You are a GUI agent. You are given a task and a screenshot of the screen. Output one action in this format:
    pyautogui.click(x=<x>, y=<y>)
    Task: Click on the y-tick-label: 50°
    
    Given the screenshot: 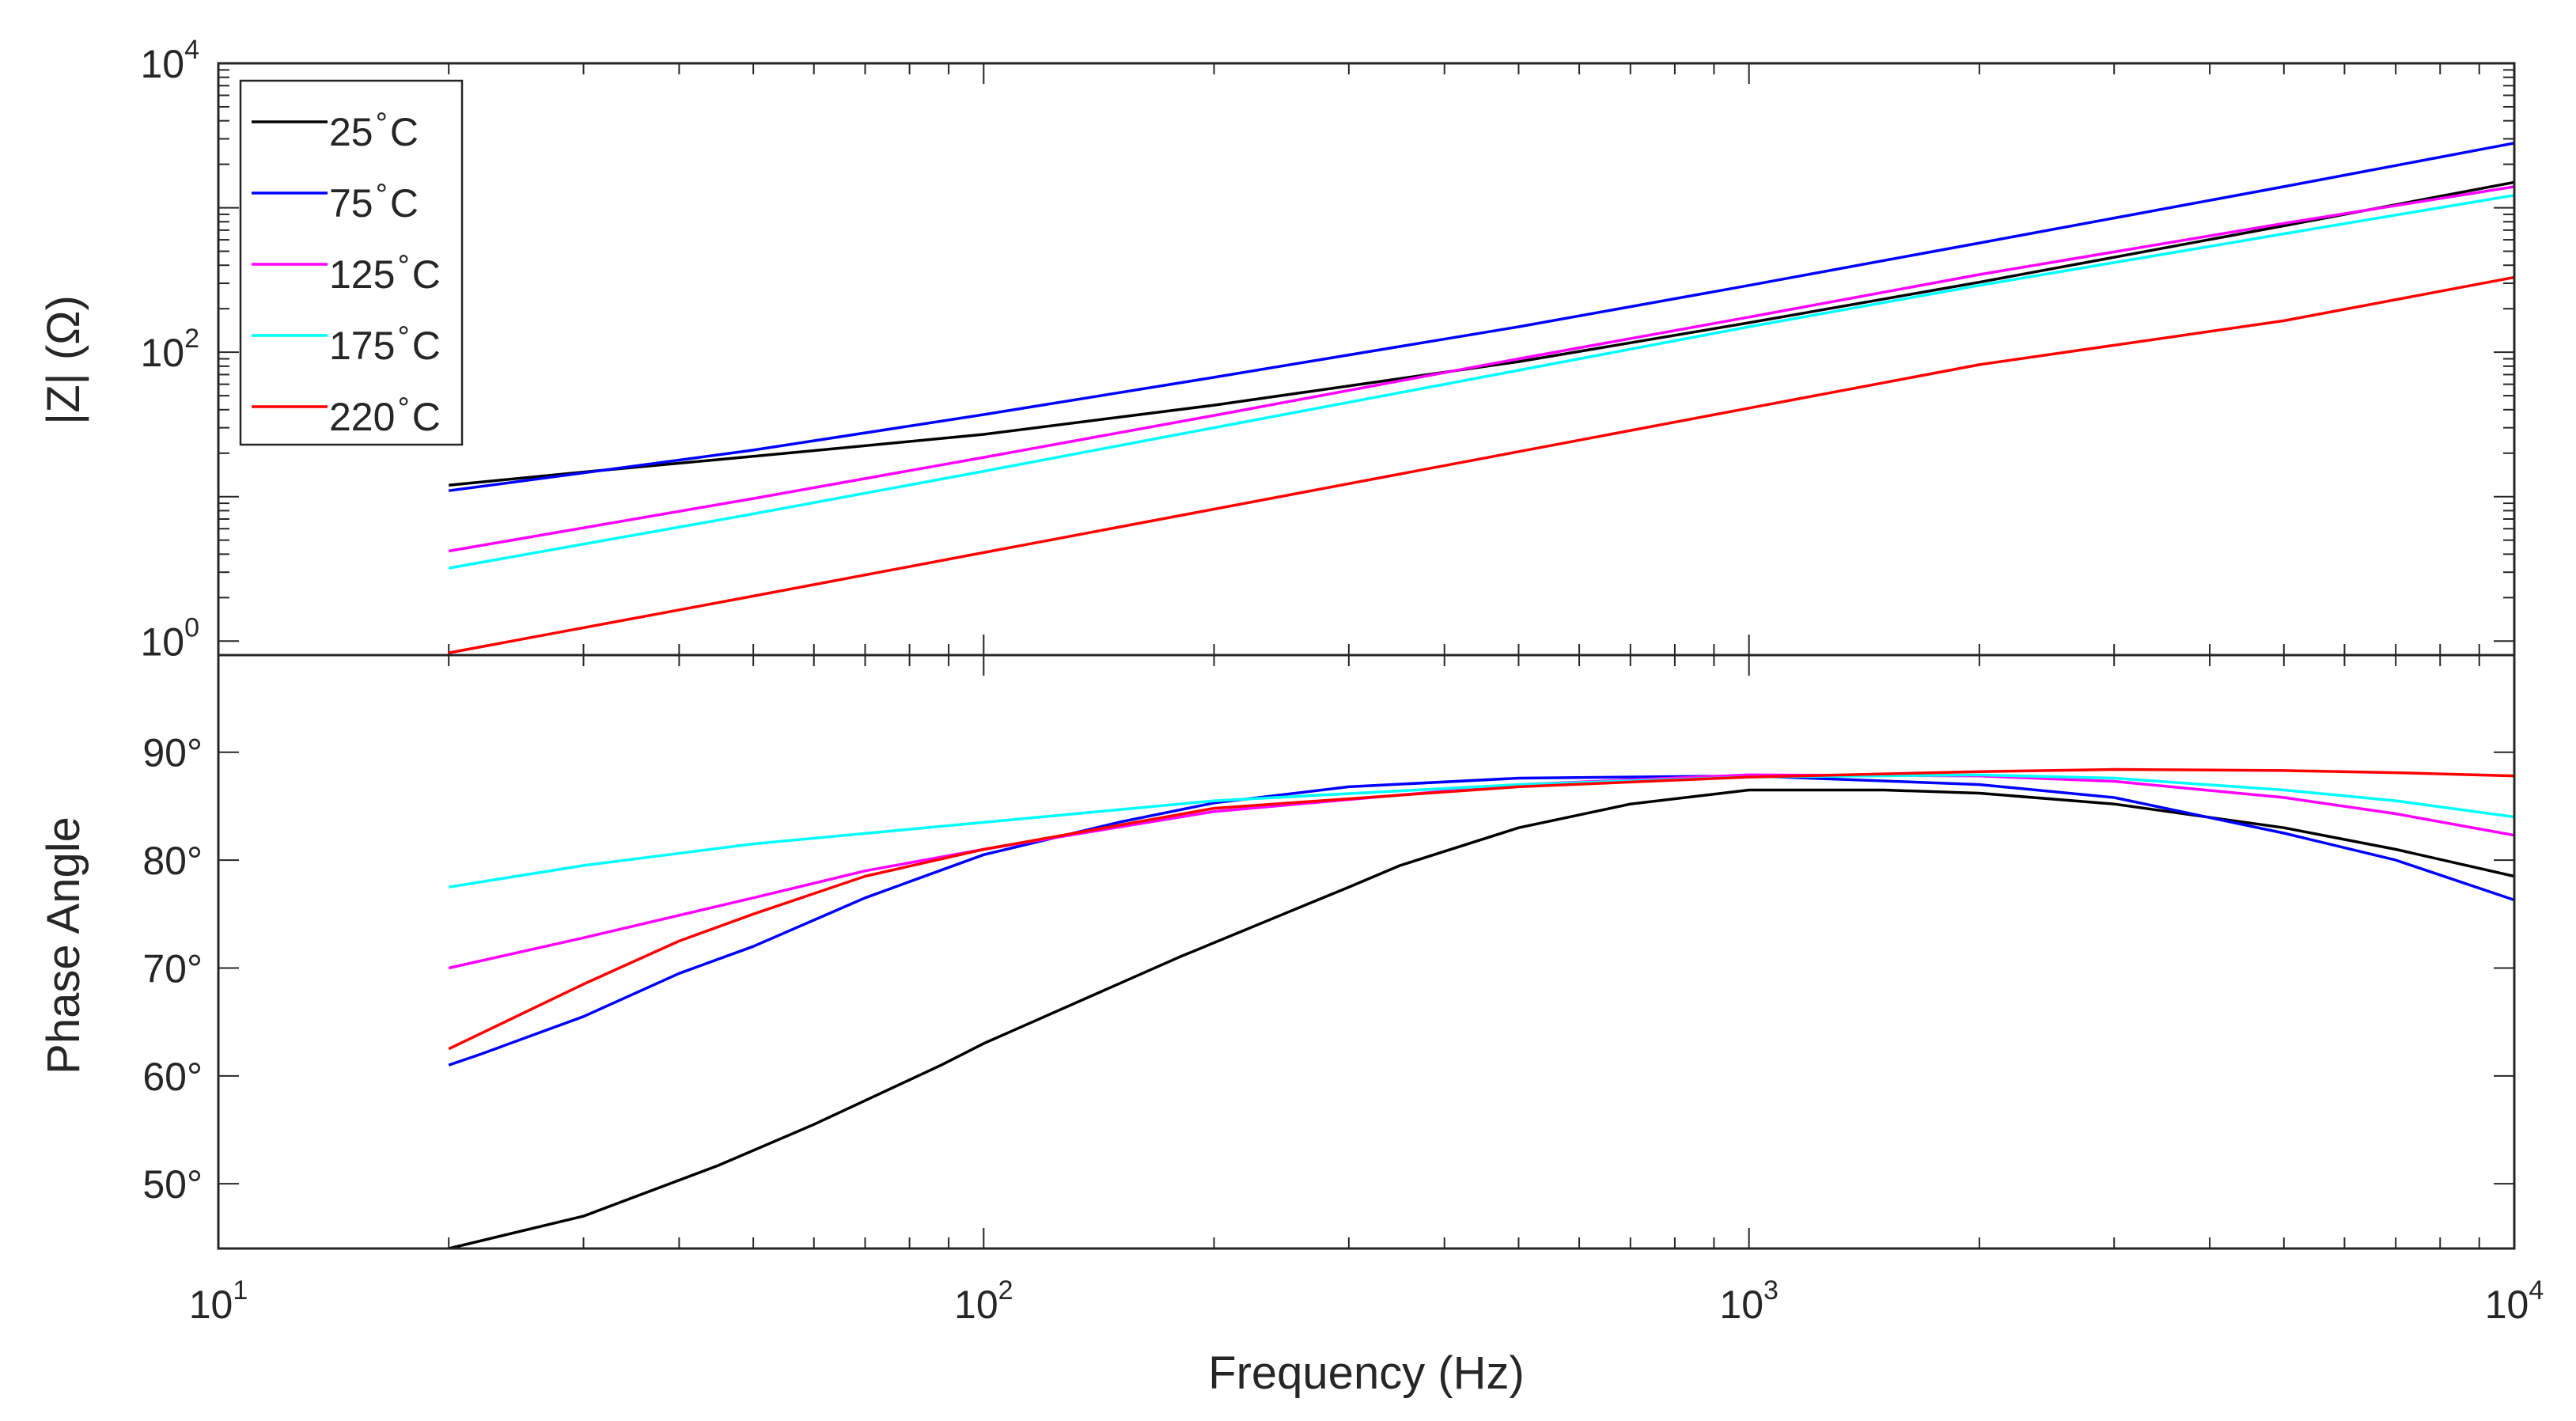 What is the action you would take?
    pyautogui.click(x=172, y=1184)
    